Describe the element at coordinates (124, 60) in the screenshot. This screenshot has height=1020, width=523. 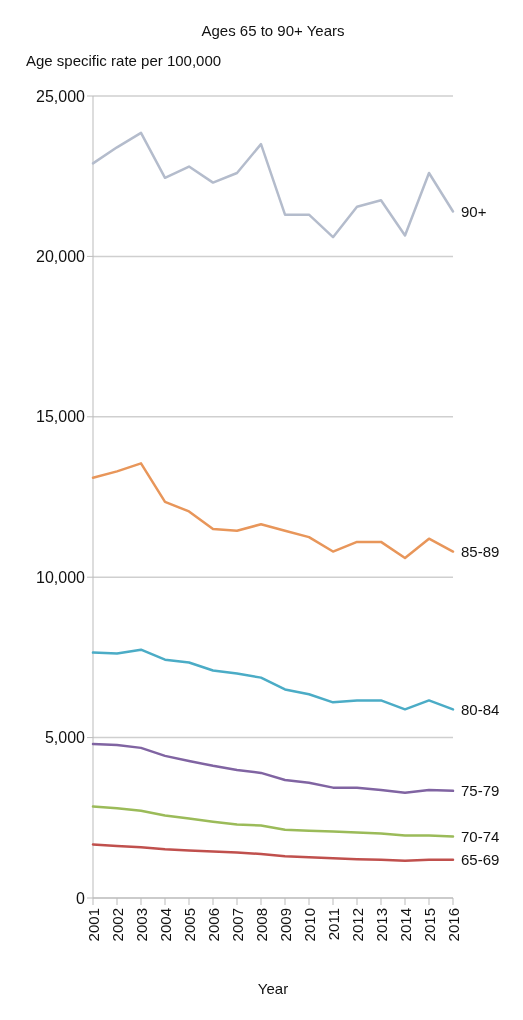
I see `y-axis-title: Age specific rate per 100,000` at that location.